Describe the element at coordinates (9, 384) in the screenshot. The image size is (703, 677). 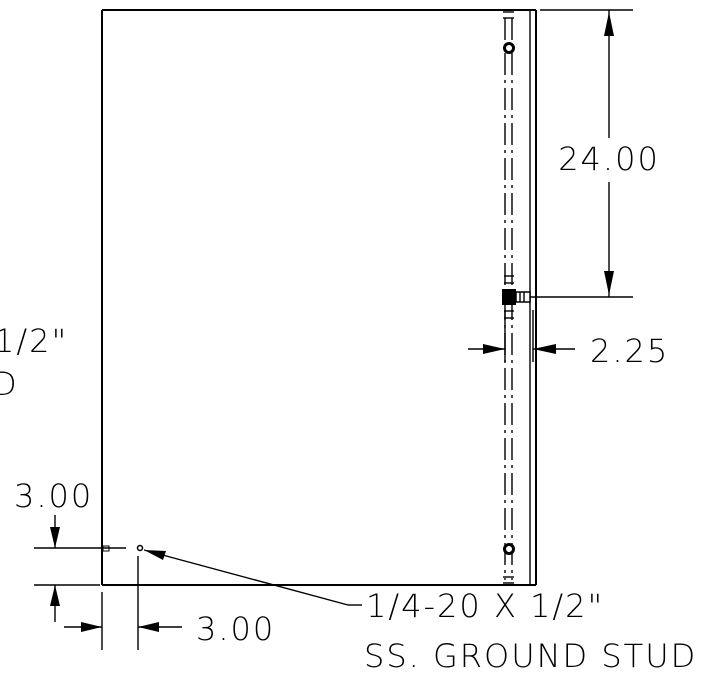
I see `left-partial-callout-line2: D` at that location.